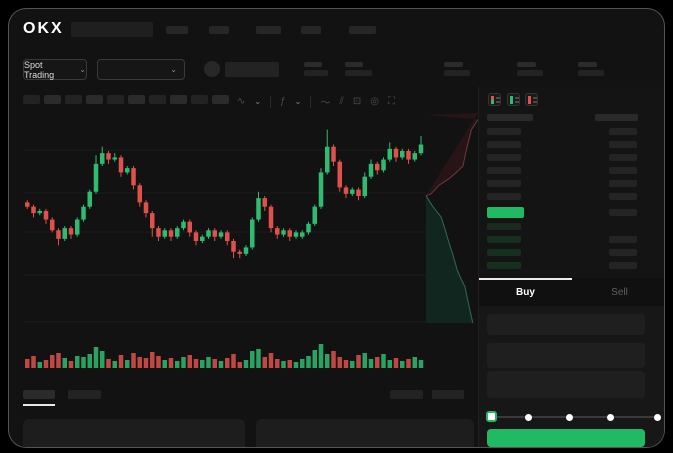 The image size is (673, 453). What do you see at coordinates (525, 279) in the screenshot?
I see `active-tab-indicator` at bounding box center [525, 279].